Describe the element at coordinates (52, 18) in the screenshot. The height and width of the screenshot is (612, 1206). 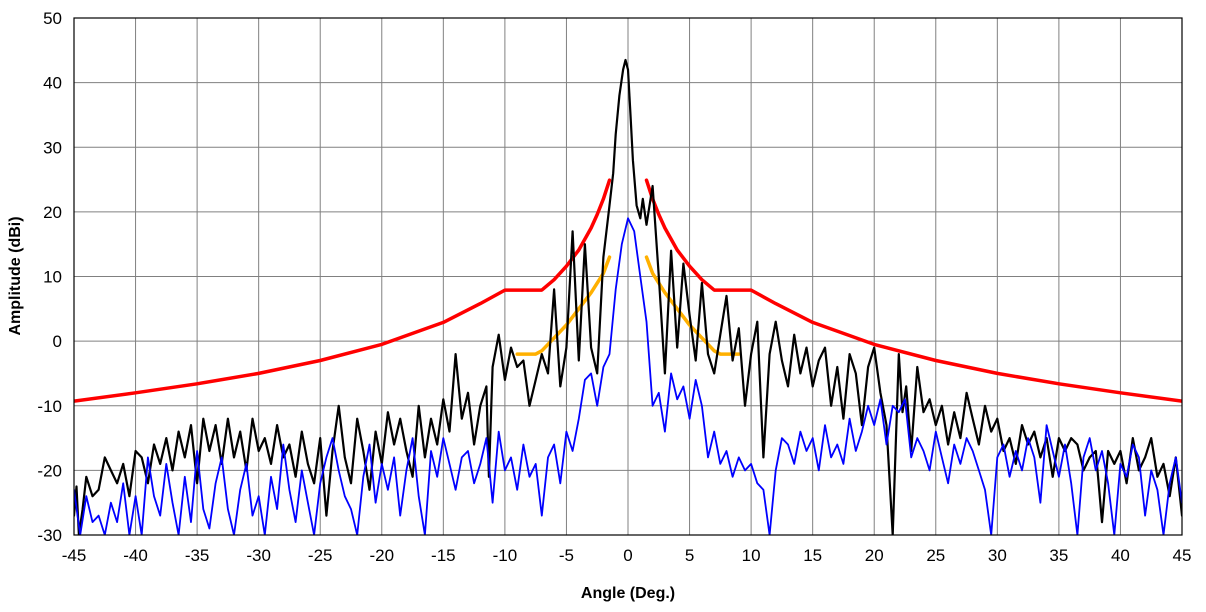
I see `y-tick-label: 50` at that location.